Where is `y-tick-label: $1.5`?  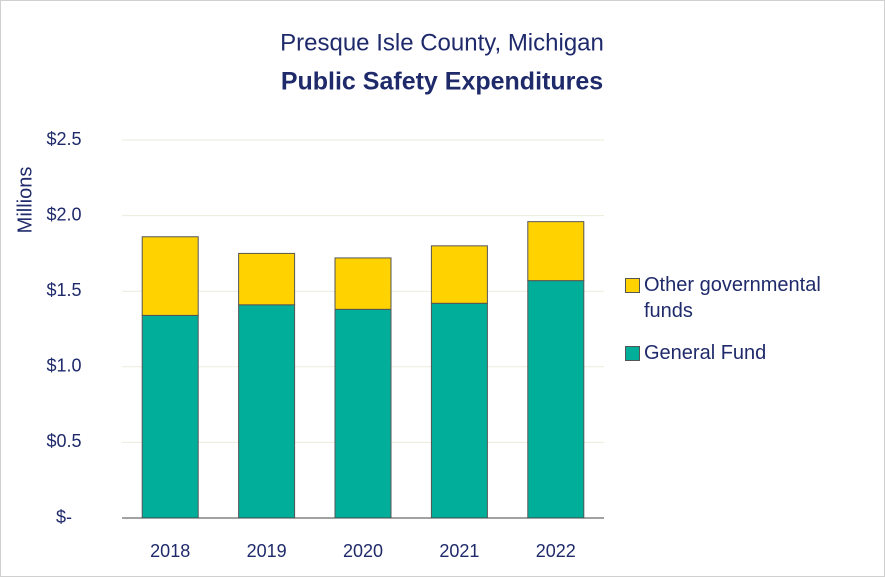 y-tick-label: $1.5 is located at coordinates (63, 290).